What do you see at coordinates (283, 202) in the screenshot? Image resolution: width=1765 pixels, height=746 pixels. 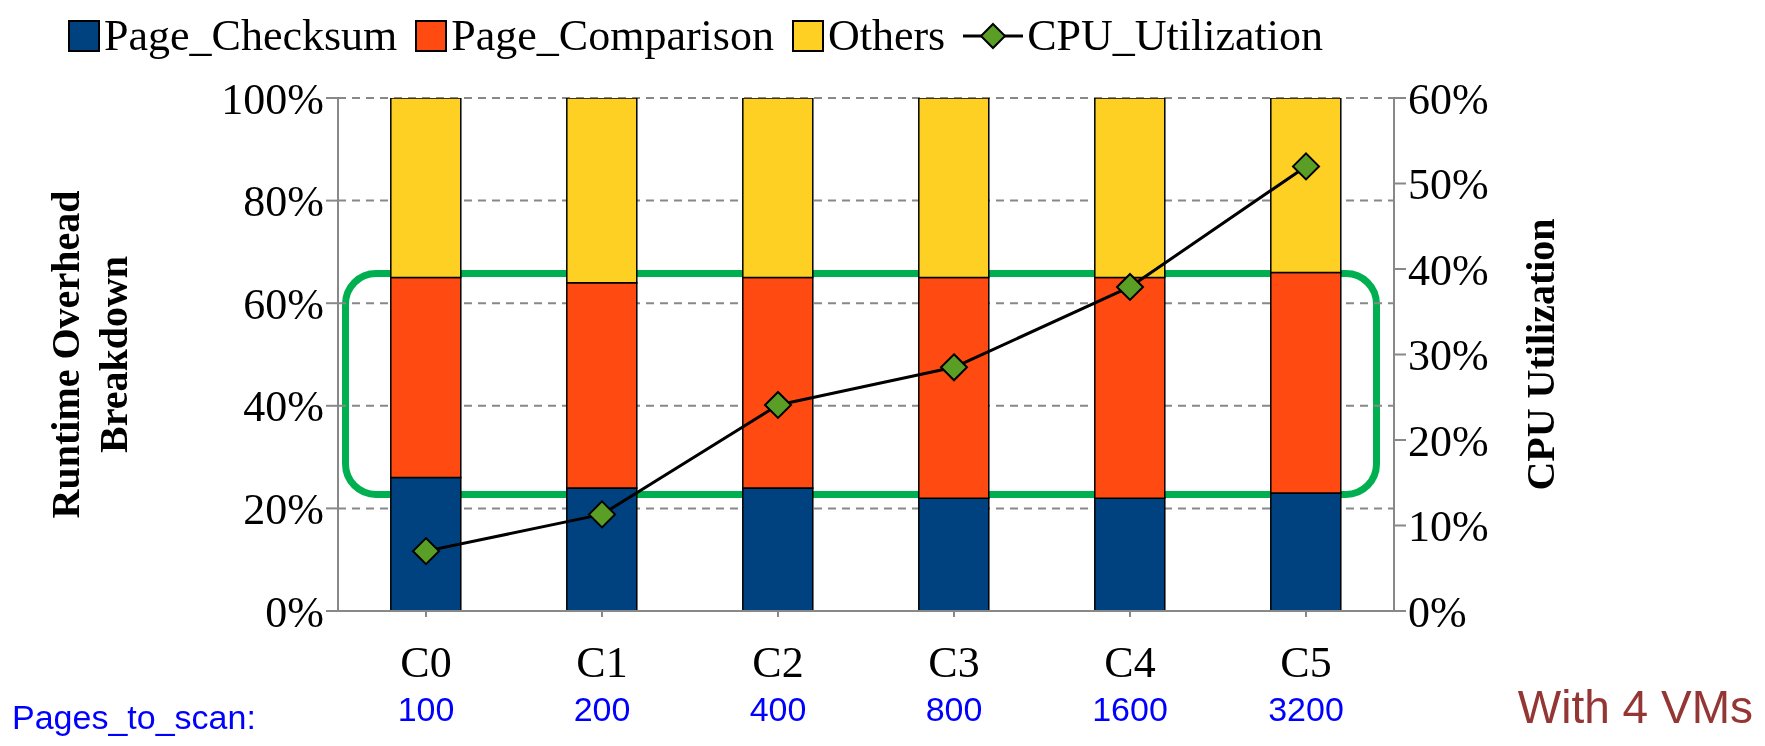 I see `y-tick-label: 80%` at bounding box center [283, 202].